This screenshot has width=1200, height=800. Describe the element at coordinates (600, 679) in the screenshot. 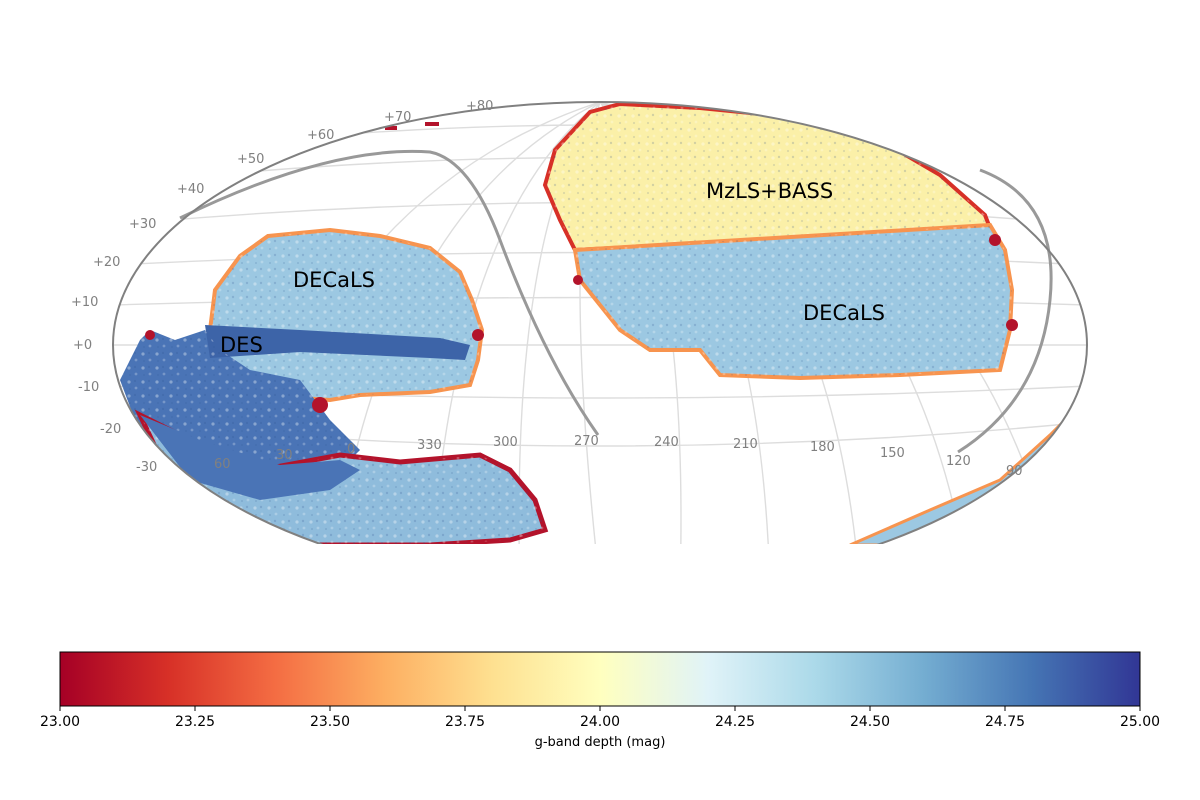

I see `colorbar-gradient` at that location.